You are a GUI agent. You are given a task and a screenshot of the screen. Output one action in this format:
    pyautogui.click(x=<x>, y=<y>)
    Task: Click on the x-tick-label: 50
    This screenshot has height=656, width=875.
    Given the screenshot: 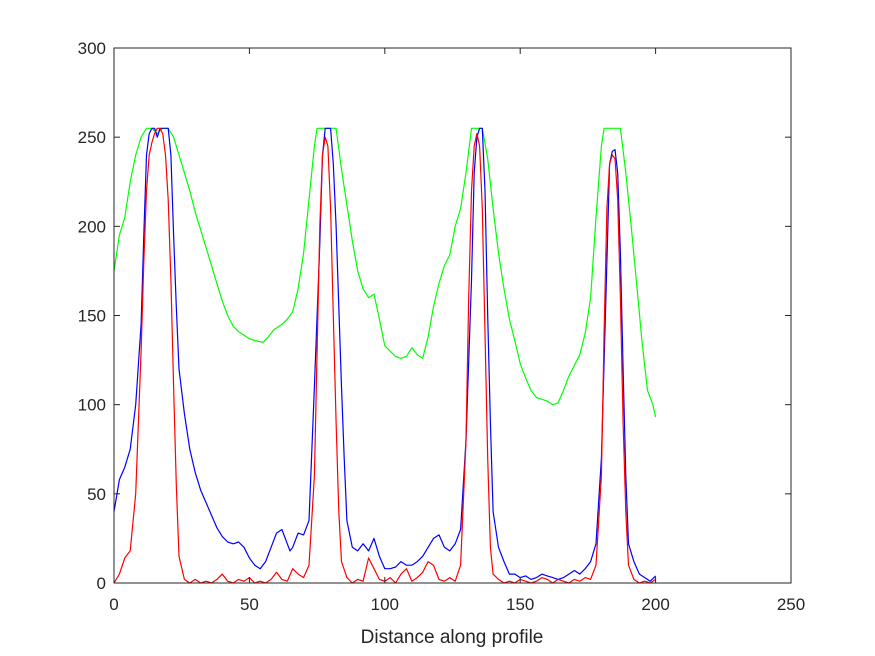 What is the action you would take?
    pyautogui.click(x=249, y=604)
    